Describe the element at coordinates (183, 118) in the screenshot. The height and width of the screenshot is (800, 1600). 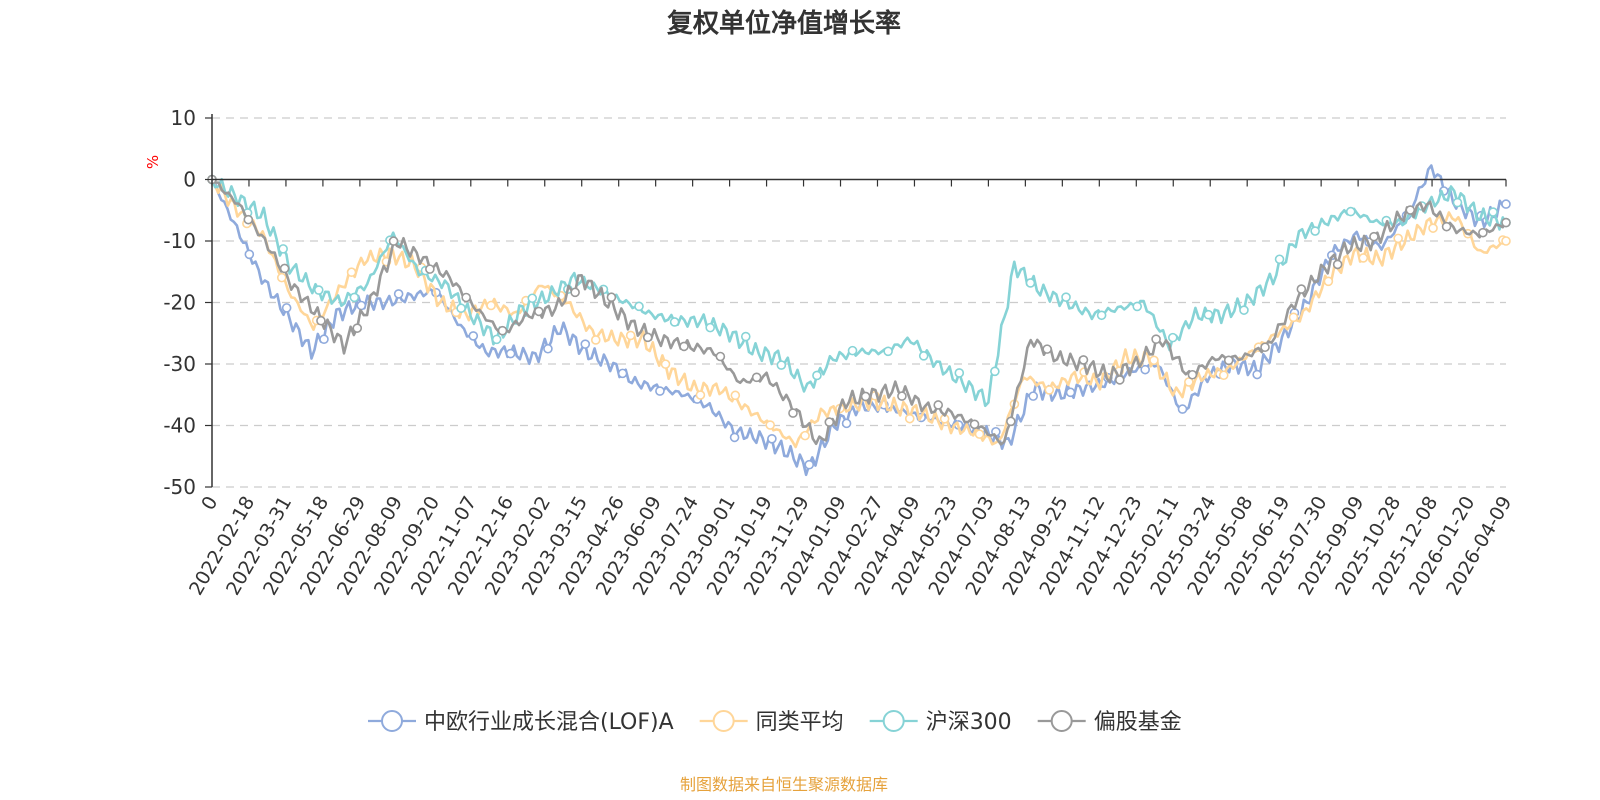
I see `y-tick-label: 10` at that location.